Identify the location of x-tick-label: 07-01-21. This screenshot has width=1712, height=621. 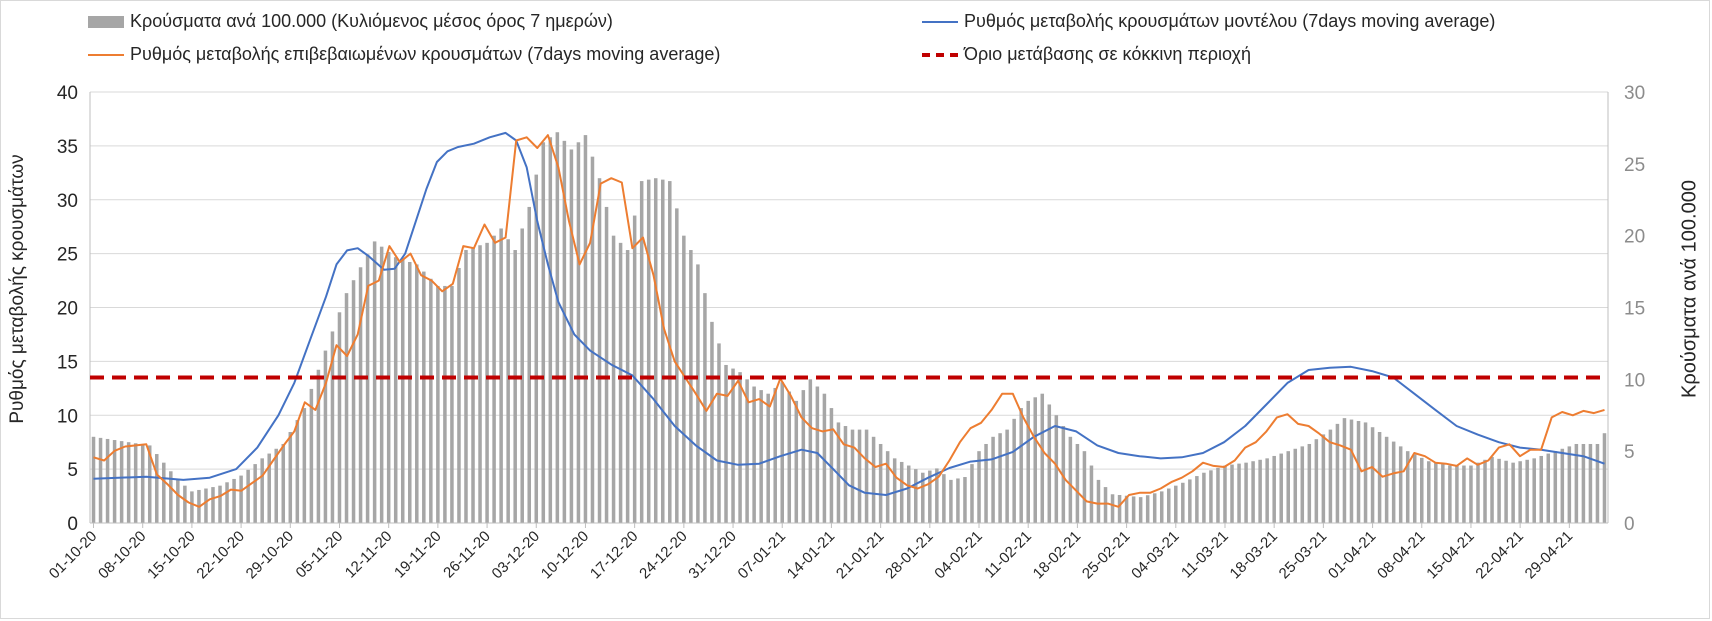
(762, 555).